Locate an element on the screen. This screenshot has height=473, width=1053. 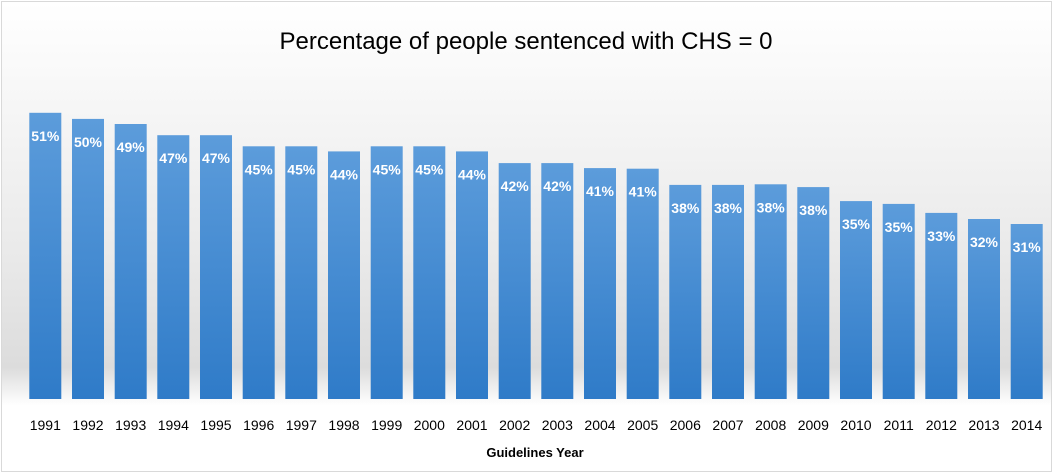
x-tick-1997: 1997 is located at coordinates (301, 425).